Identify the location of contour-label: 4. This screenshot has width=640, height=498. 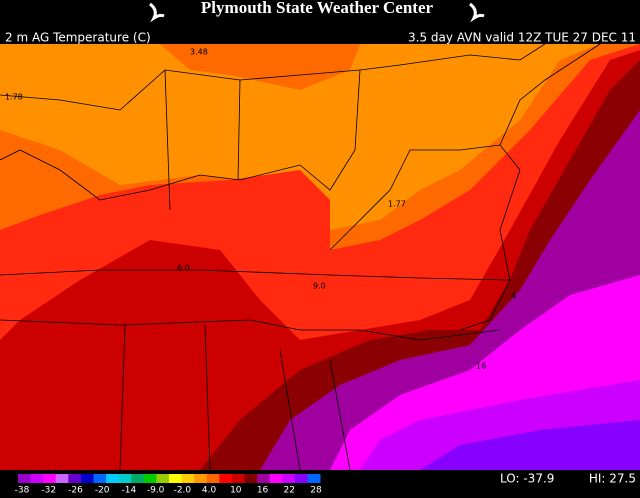
(513, 296).